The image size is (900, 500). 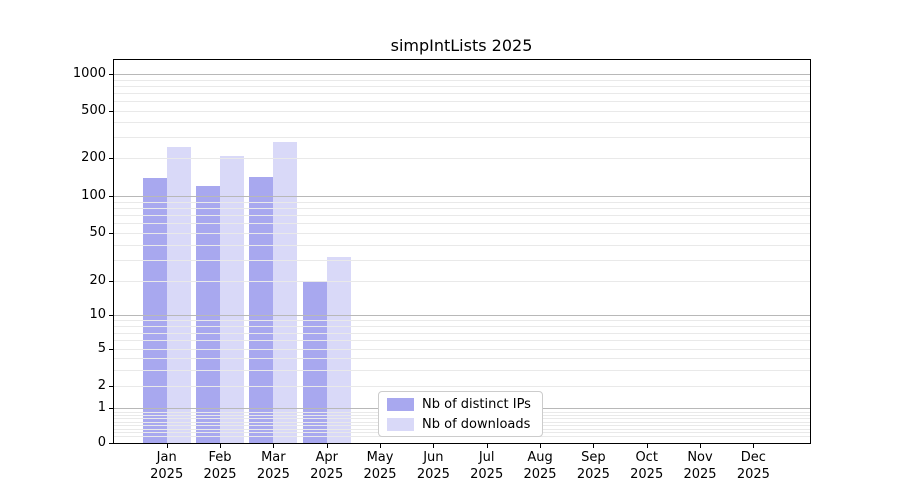 What do you see at coordinates (380, 466) in the screenshot?
I see `x-tick-label: May 2025` at bounding box center [380, 466].